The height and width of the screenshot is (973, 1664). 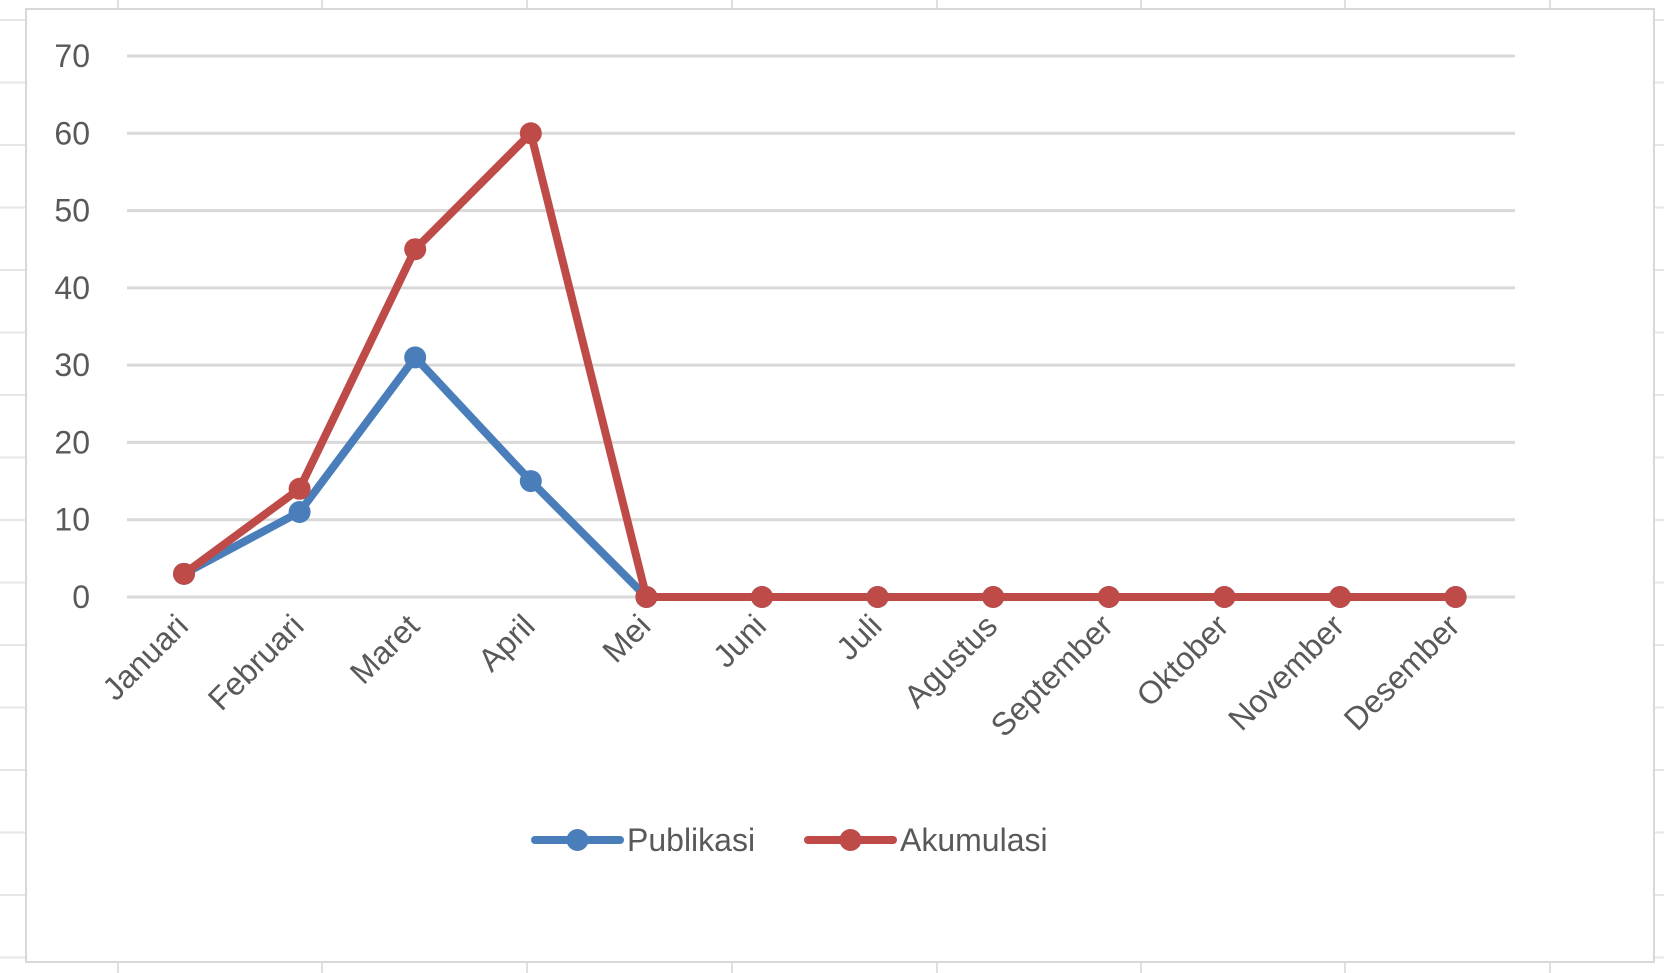 I want to click on y-tick-label: 70, so click(x=72, y=56).